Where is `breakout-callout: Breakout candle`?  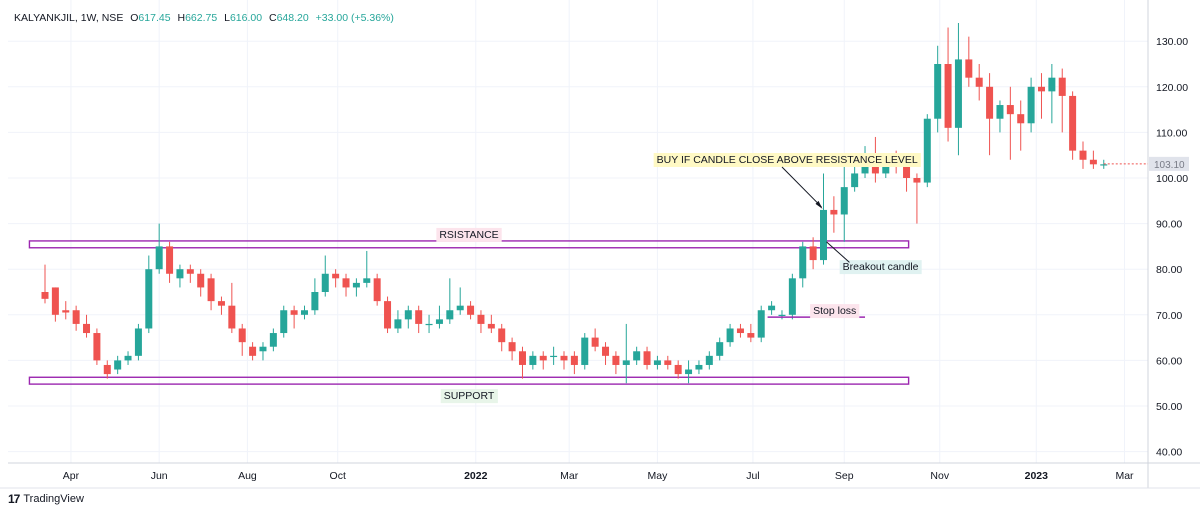
breakout-callout: Breakout candle is located at coordinates (880, 267).